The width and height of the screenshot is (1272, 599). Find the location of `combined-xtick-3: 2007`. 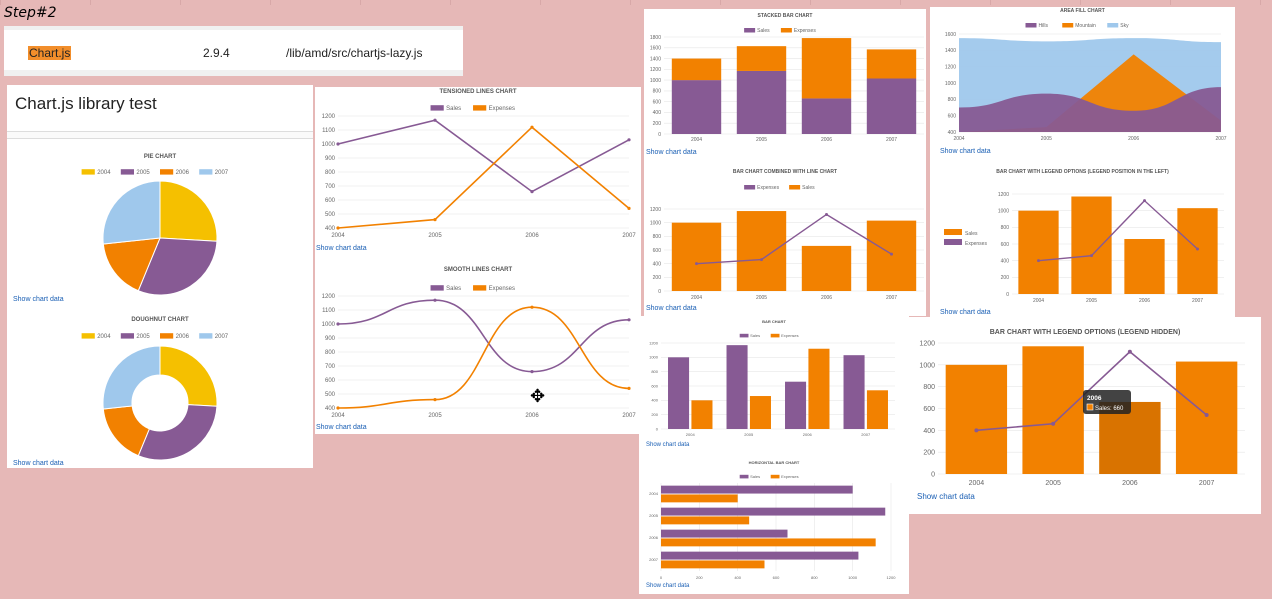

combined-xtick-3: 2007 is located at coordinates (891, 298).